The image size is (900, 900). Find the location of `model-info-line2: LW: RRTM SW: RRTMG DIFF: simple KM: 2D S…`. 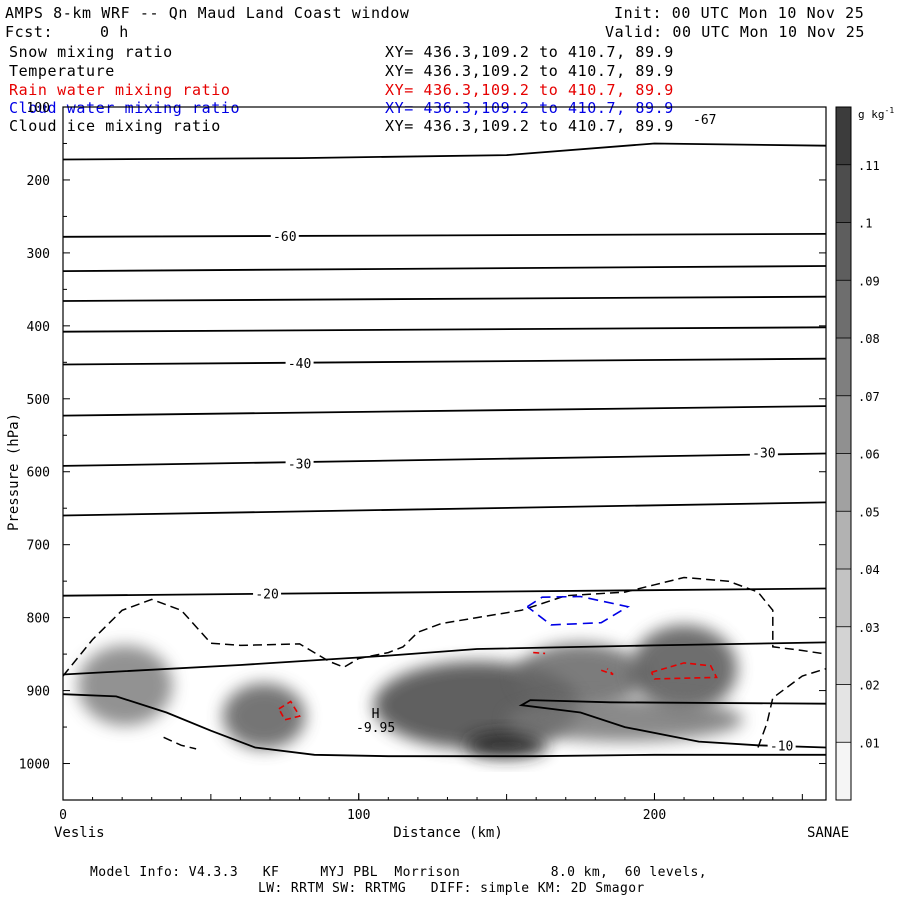

model-info-line2: LW: RRTM SW: RRTMG DIFF: simple KM: 2D S… is located at coordinates (451, 888).